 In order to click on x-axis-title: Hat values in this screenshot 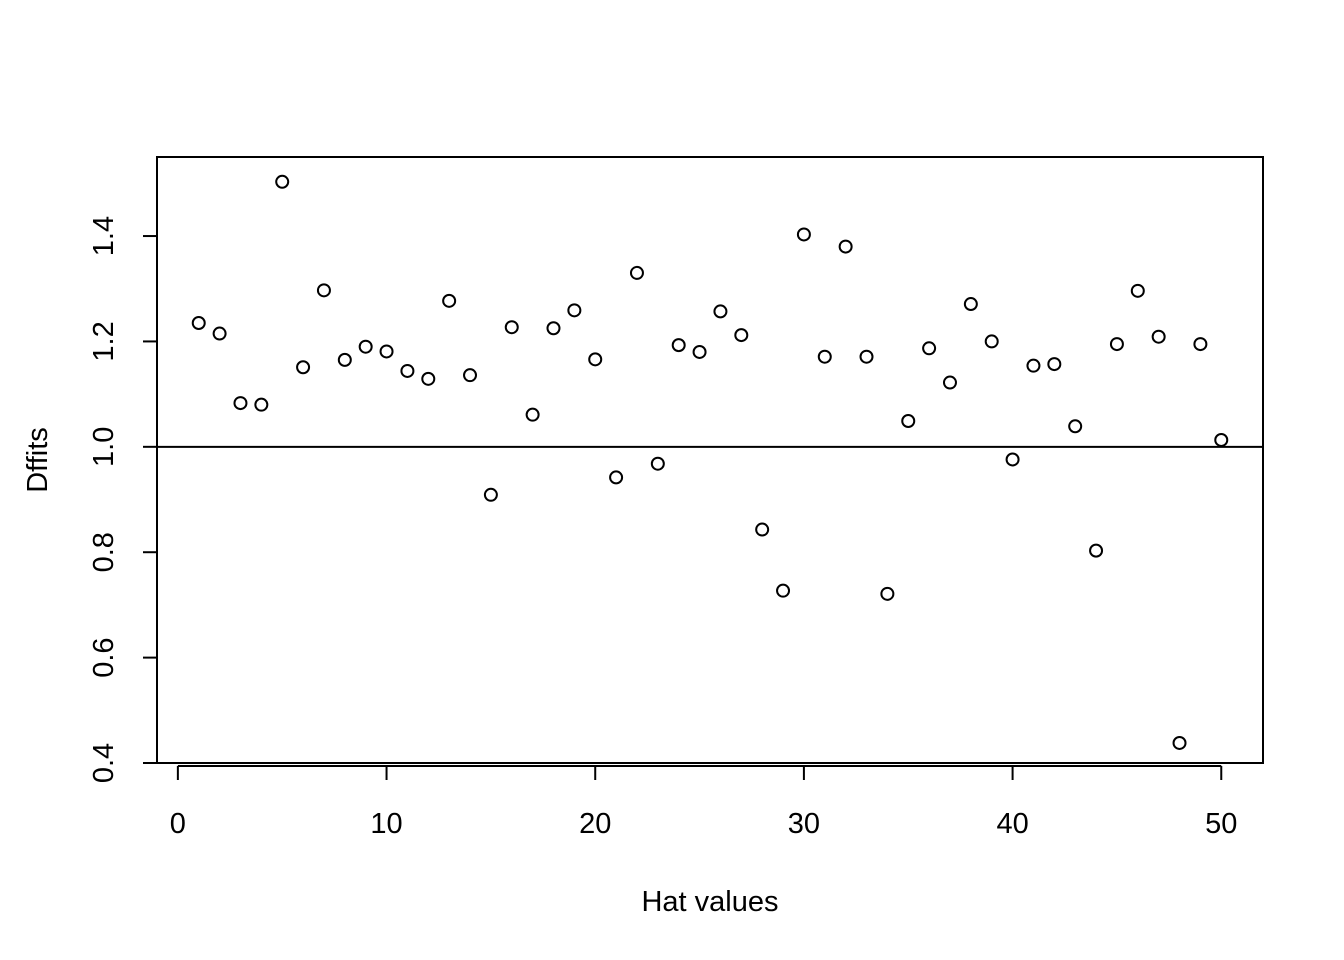, I will do `click(709, 902)`.